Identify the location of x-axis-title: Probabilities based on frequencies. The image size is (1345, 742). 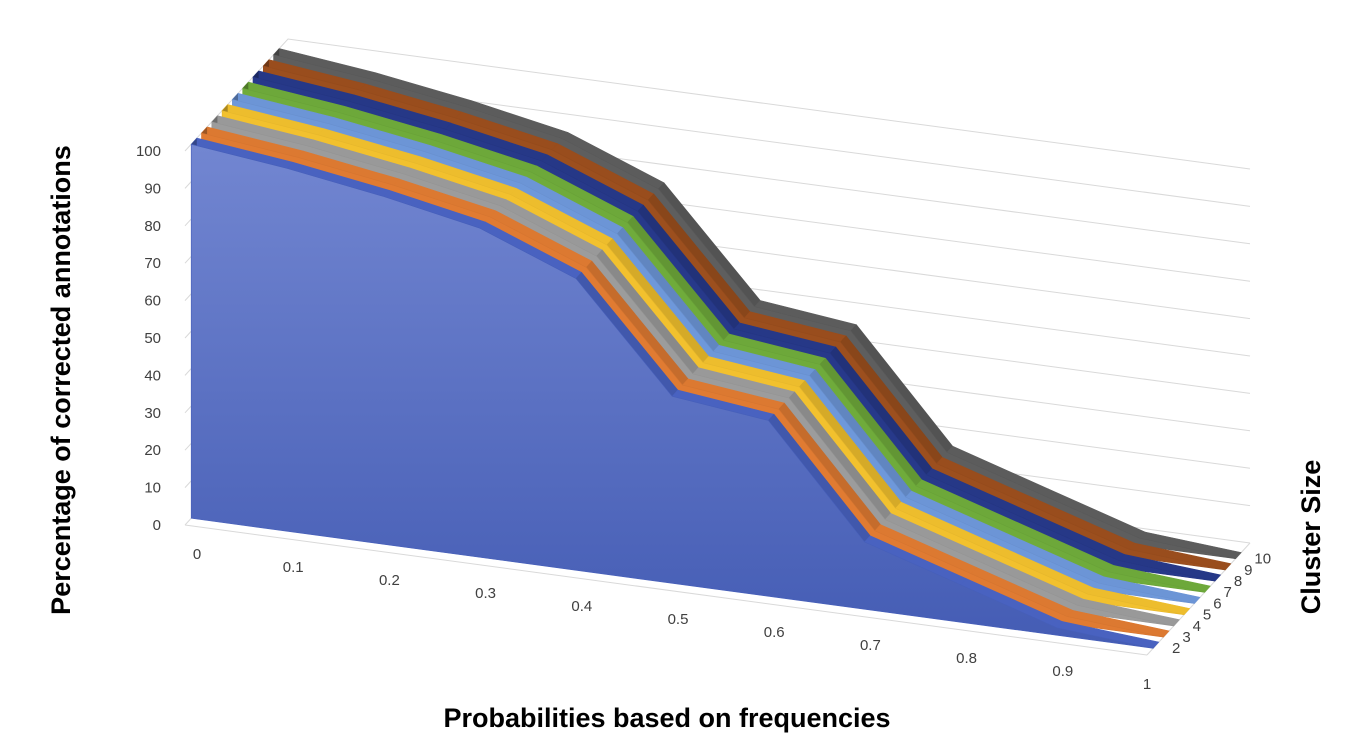
(666, 718).